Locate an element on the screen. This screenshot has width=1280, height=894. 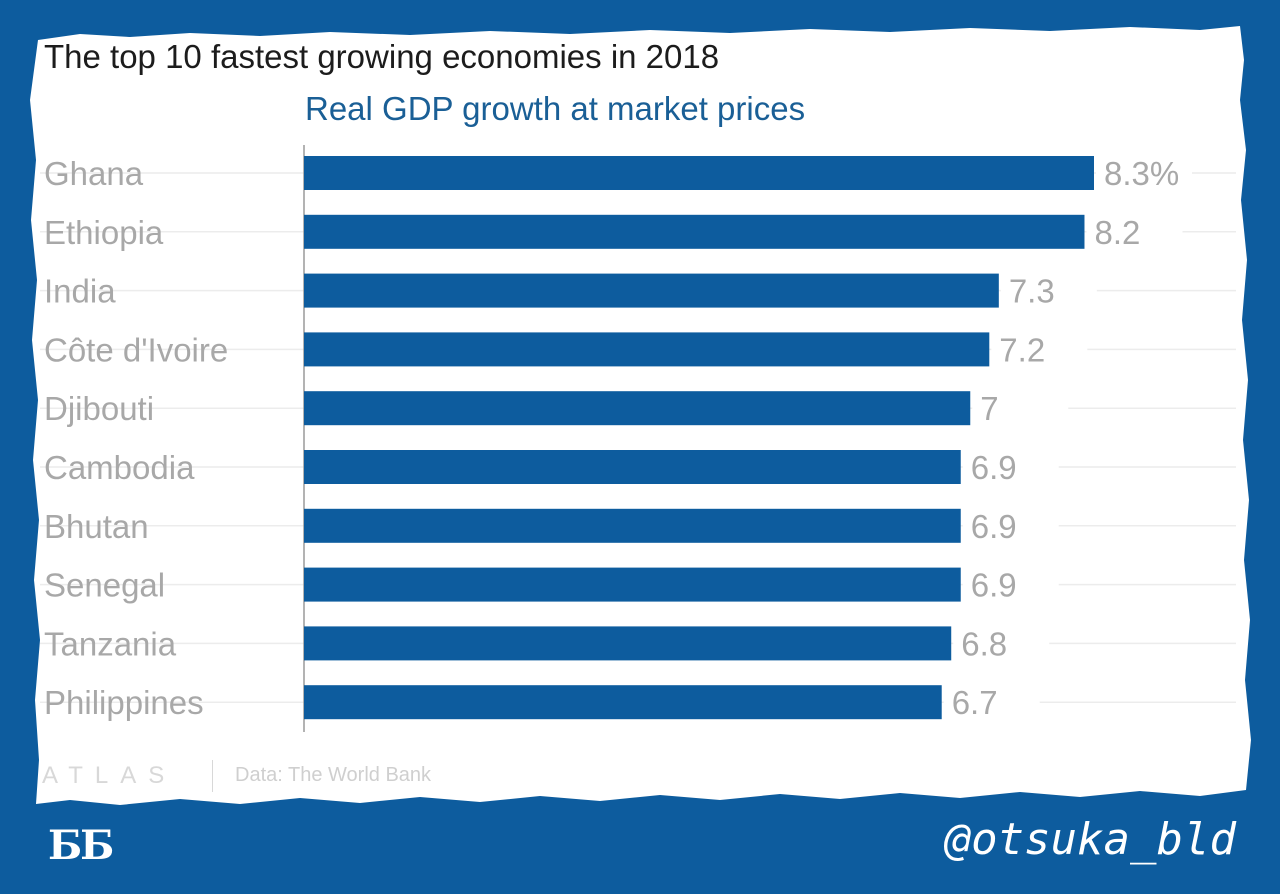
value-label: 8.2 is located at coordinates (1117, 232).